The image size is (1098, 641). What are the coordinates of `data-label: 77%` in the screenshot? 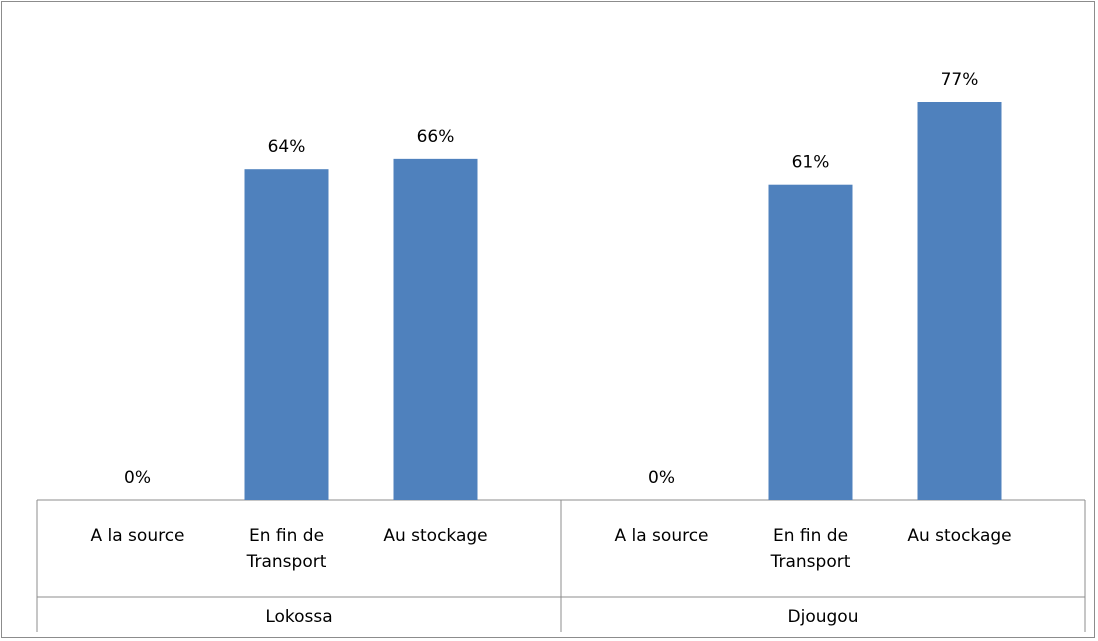 It's located at (960, 80).